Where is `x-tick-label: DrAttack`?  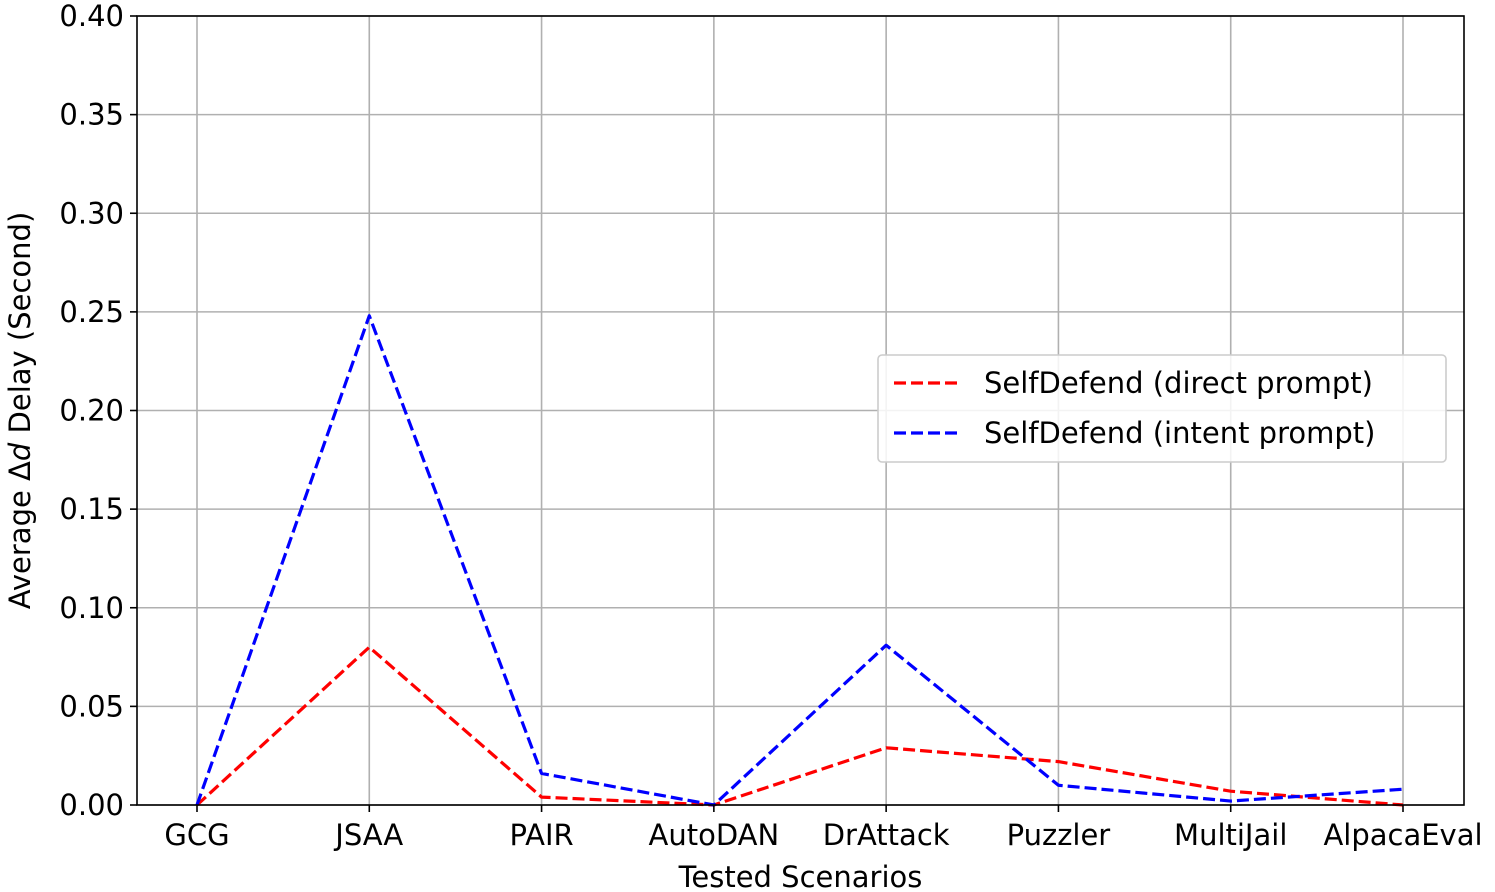
x-tick-label: DrAttack is located at coordinates (886, 835).